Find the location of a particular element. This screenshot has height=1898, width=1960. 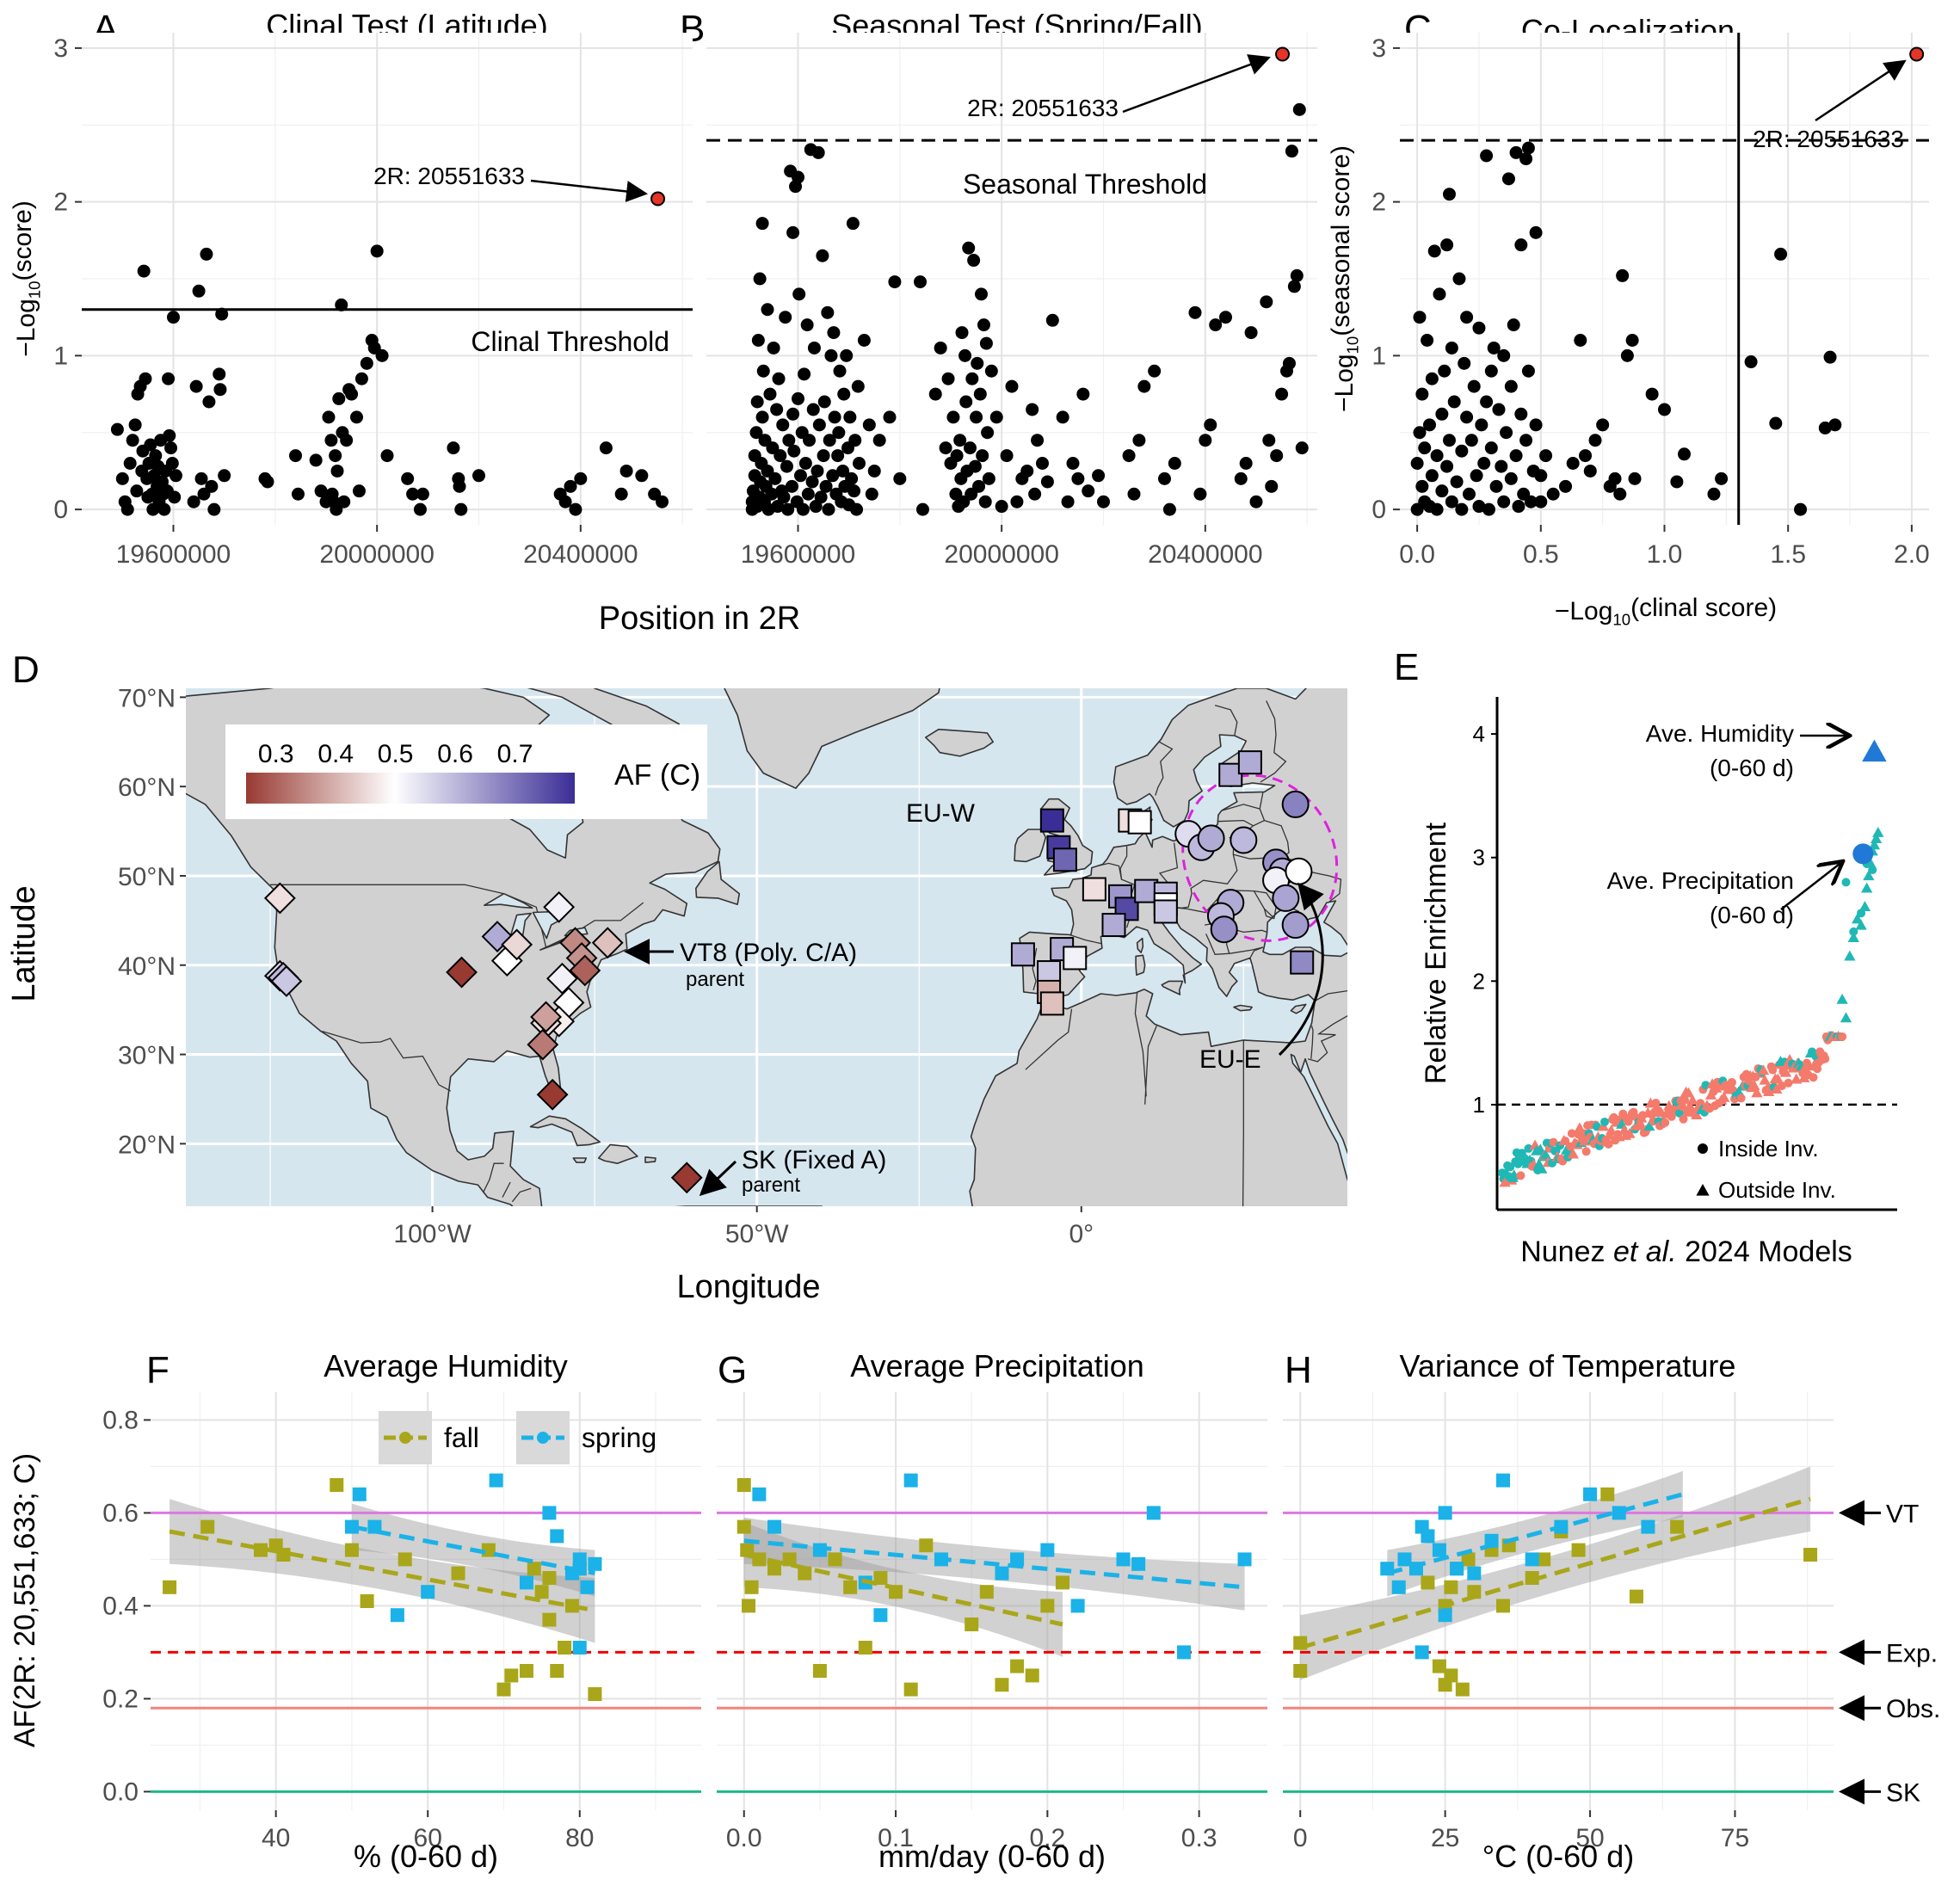

panel-e-ytick-label: 1 is located at coordinates (1479, 1105).